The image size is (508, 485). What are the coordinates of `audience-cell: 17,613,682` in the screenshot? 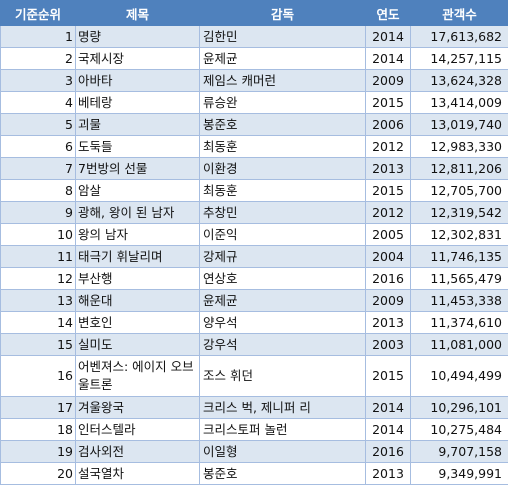 It's located at (459, 36).